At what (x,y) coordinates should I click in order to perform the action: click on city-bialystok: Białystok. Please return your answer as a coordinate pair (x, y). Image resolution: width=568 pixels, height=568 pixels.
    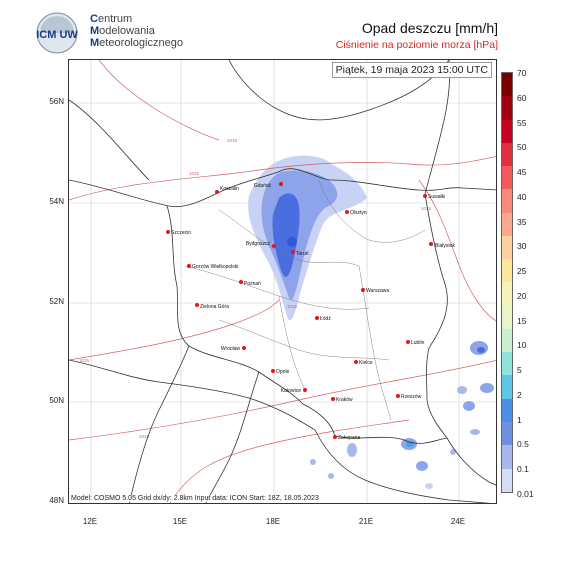
    Looking at the image, I should click on (442, 245).